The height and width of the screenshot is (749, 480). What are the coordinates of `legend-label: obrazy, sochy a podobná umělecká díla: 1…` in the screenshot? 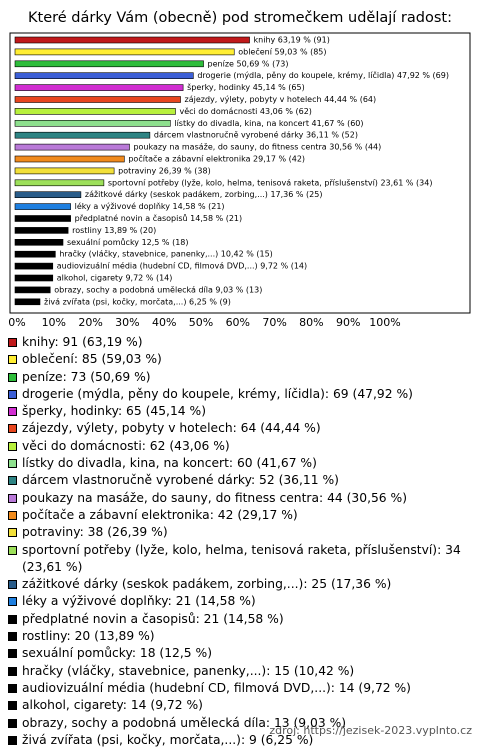 It's located at (184, 722).